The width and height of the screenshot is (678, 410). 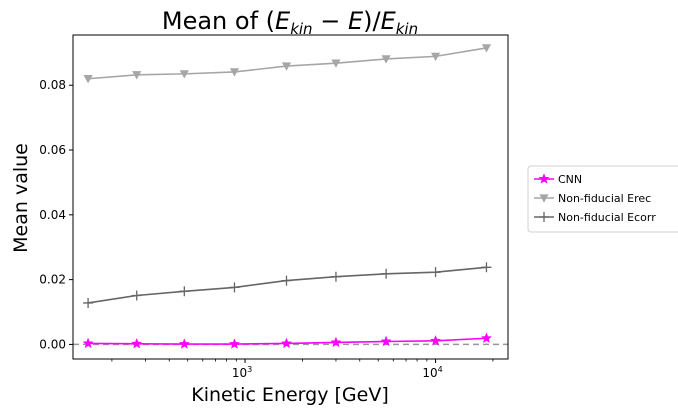 I want to click on y-tick-label: 0.06, so click(x=52, y=150).